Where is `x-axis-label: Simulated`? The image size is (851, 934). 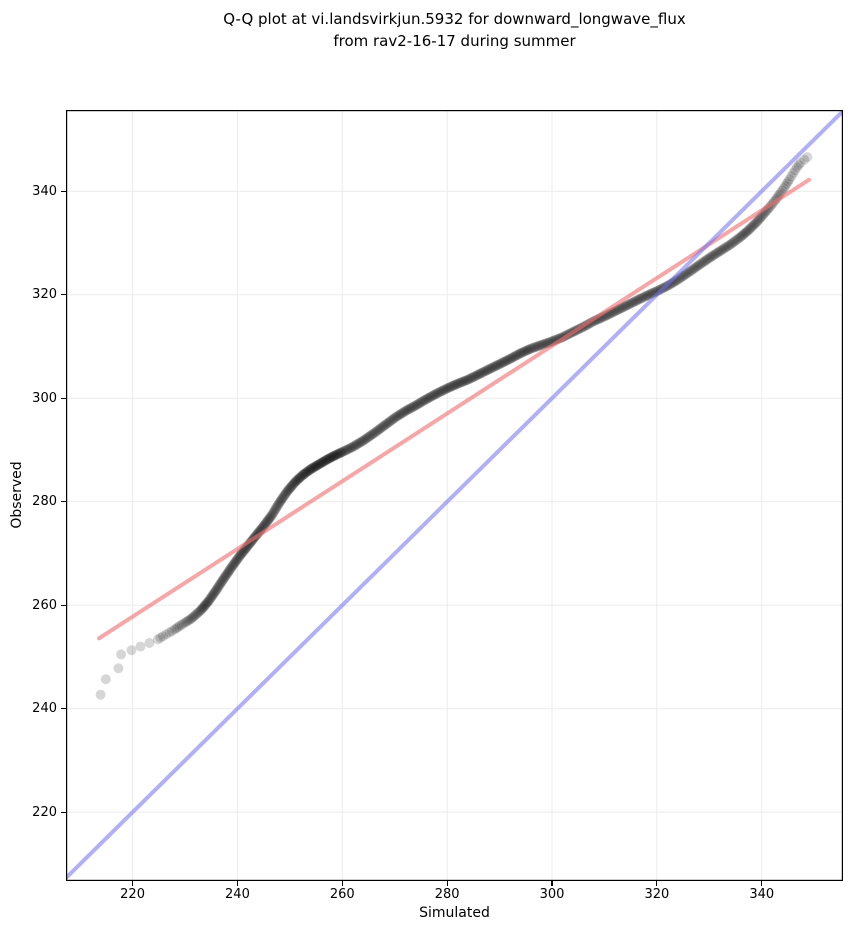
x-axis-label: Simulated is located at coordinates (454, 913).